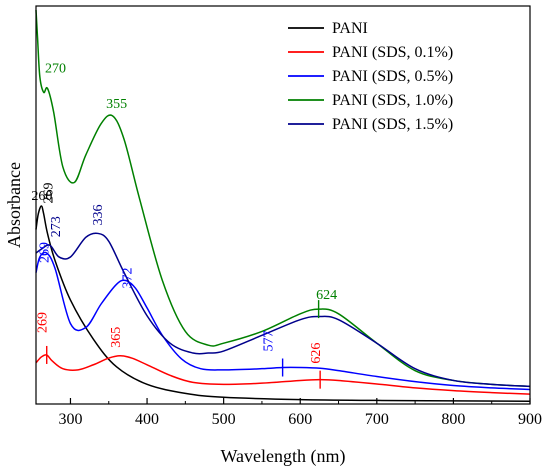 This screenshot has height=472, width=550. I want to click on peak-annotation: 372, so click(128, 277).